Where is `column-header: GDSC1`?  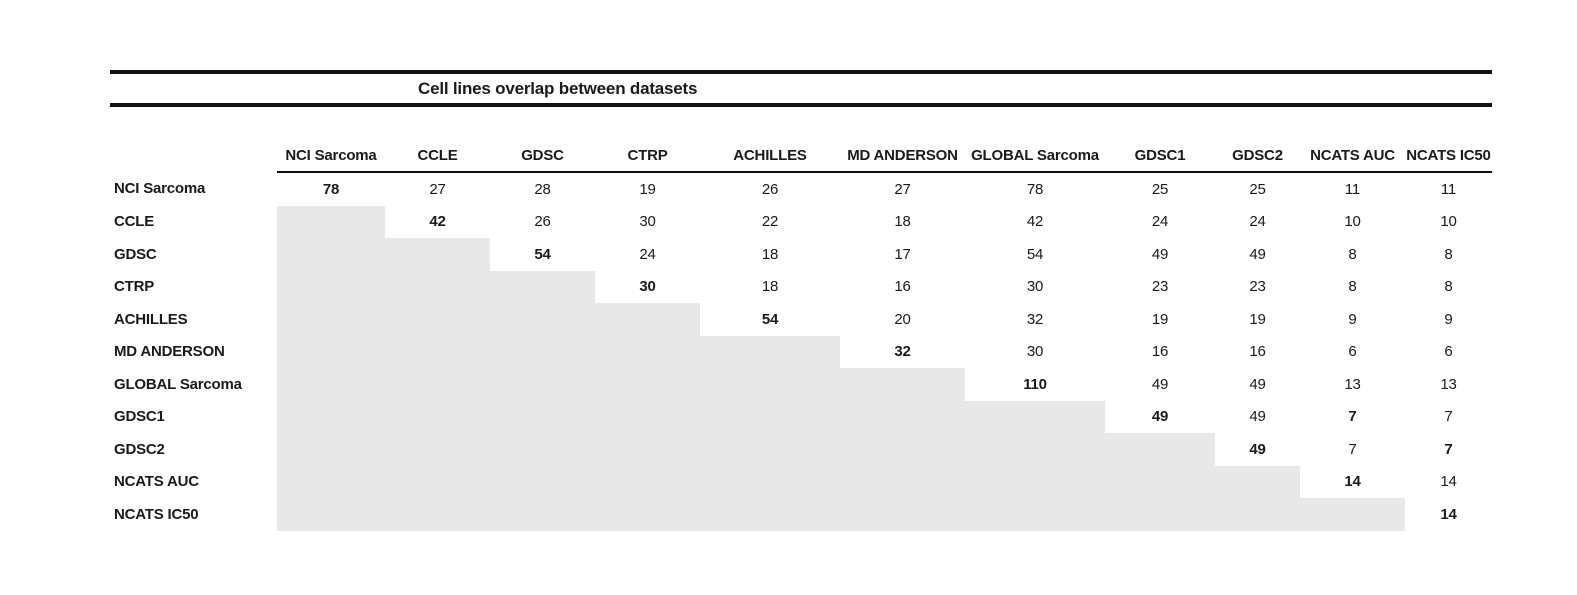
column-header: GDSC1 is located at coordinates (1160, 156).